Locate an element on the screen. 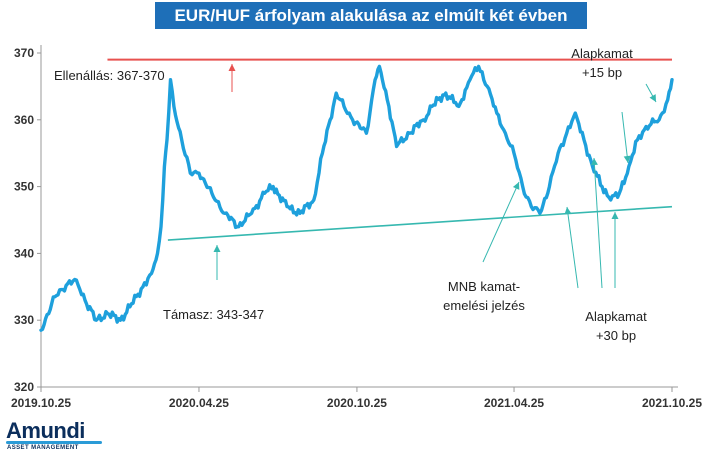 Image resolution: width=717 pixels, height=459 pixels. annotation-line: emelési jelzés is located at coordinates (484, 305).